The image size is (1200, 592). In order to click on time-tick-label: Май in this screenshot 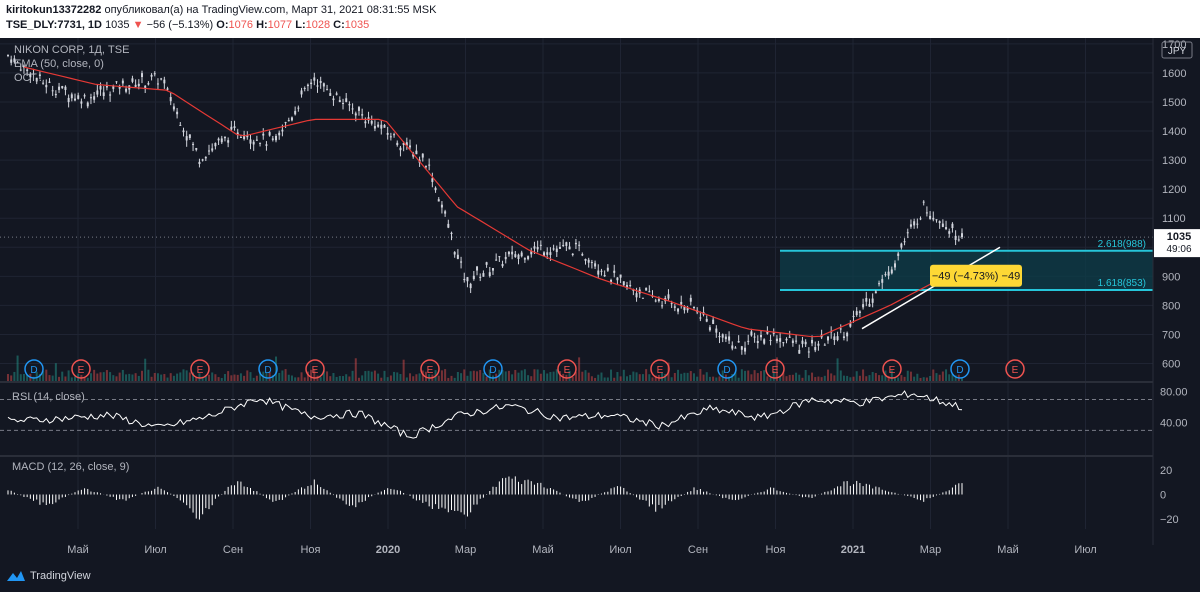, I will do `click(543, 550)`.